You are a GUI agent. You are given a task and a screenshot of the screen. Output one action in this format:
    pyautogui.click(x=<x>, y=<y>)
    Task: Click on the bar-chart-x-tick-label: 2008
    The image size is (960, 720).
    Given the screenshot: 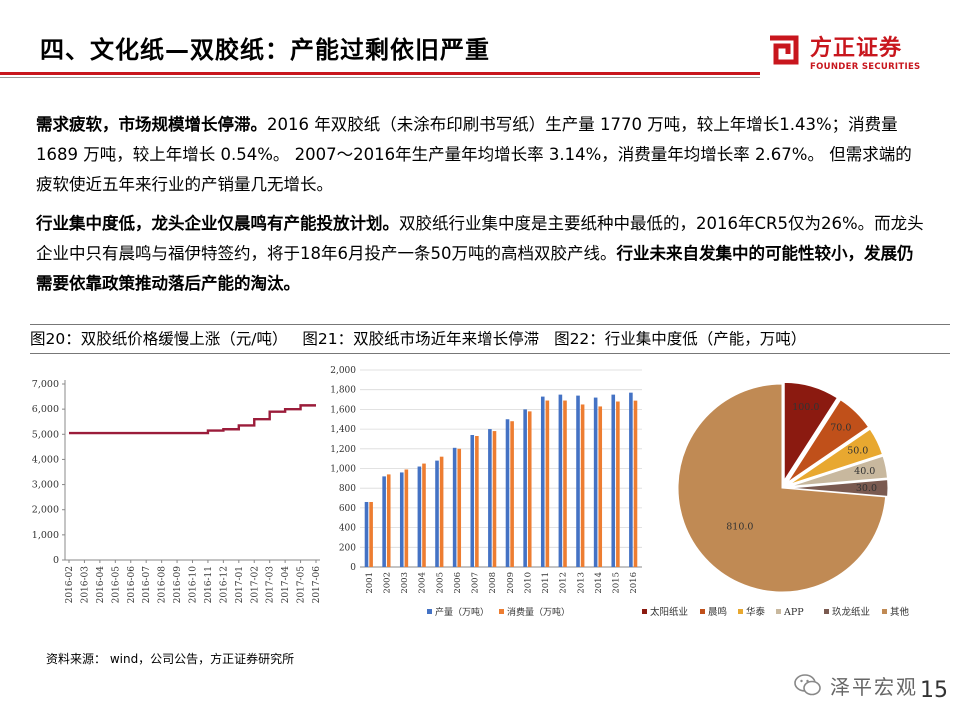 What is the action you would take?
    pyautogui.click(x=493, y=583)
    